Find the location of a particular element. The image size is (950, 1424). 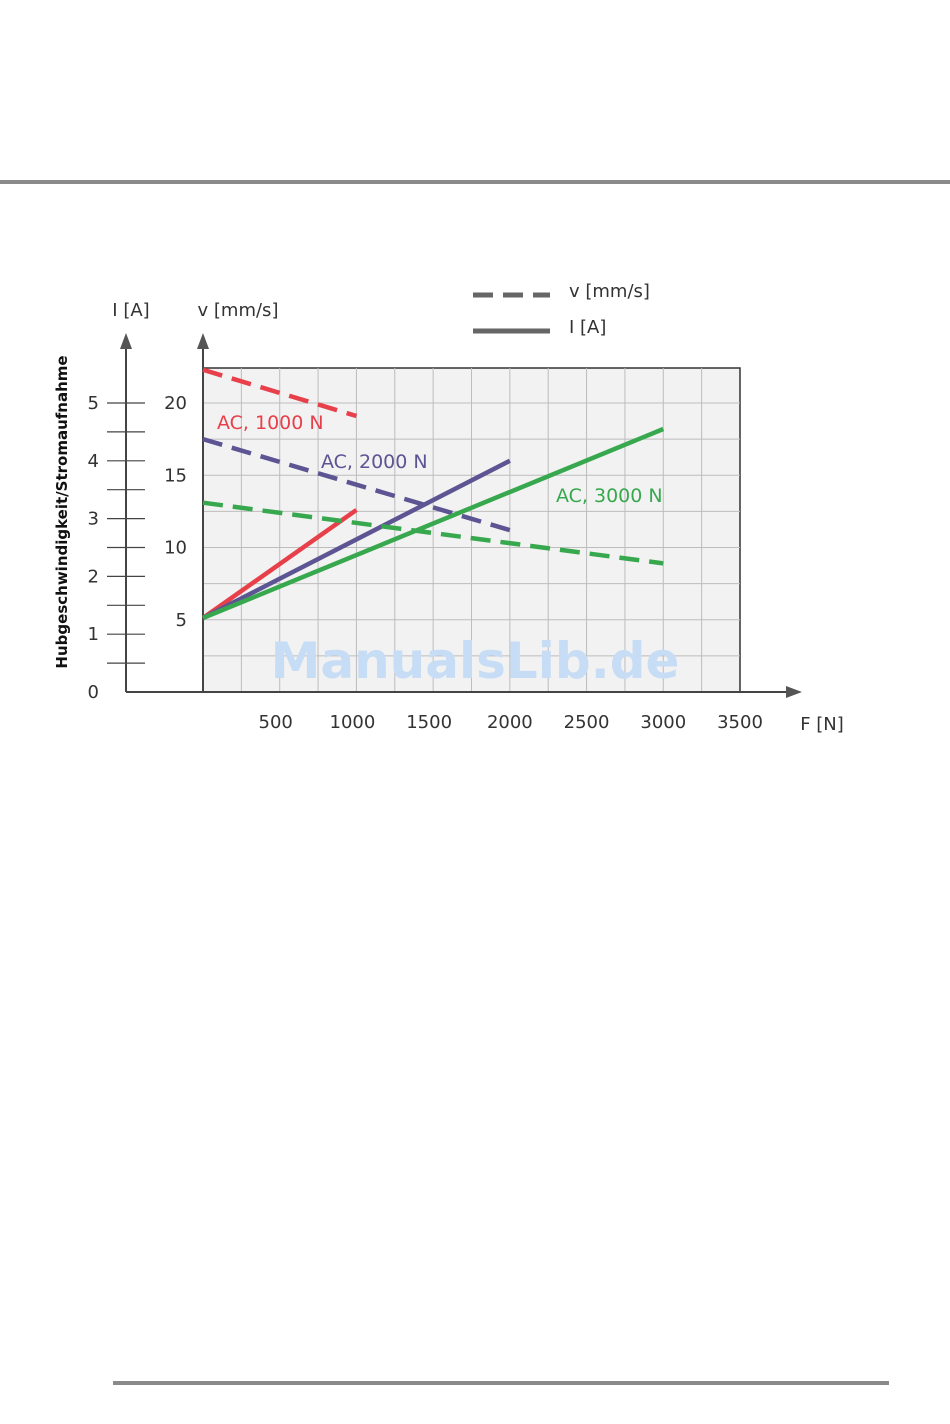

current-tick-label: 0 is located at coordinates (93, 692).